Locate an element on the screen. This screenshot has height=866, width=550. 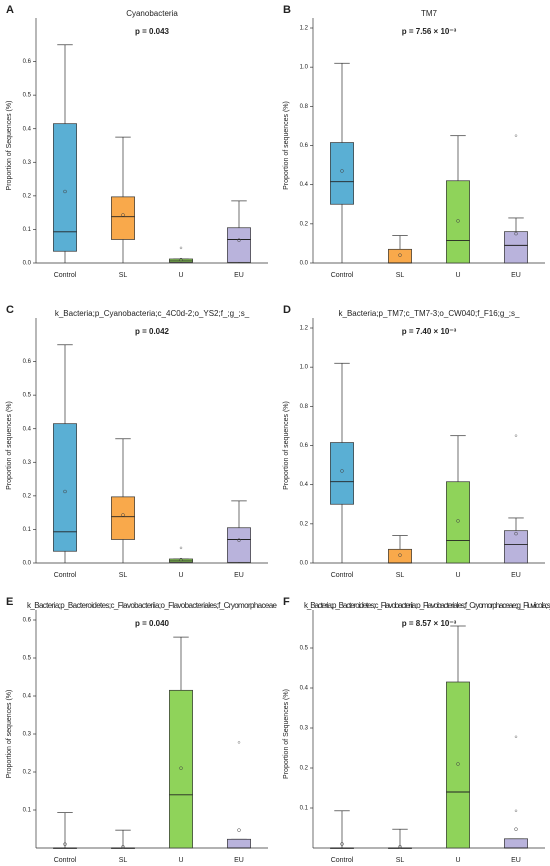
p-value: p = 0.040 is located at coordinates (152, 623).